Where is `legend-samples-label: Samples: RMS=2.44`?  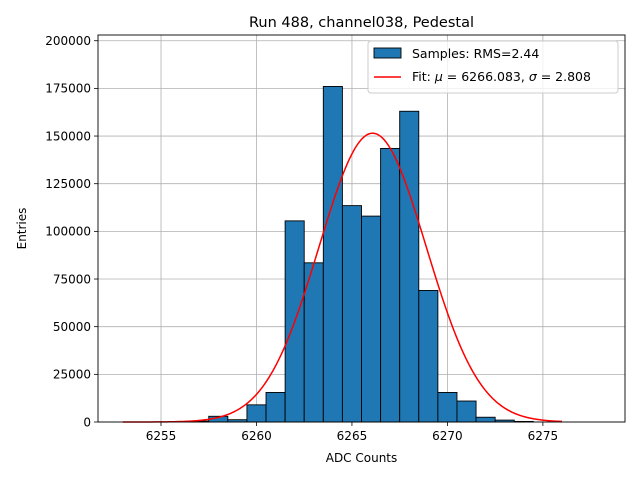 legend-samples-label: Samples: RMS=2.44 is located at coordinates (475, 53).